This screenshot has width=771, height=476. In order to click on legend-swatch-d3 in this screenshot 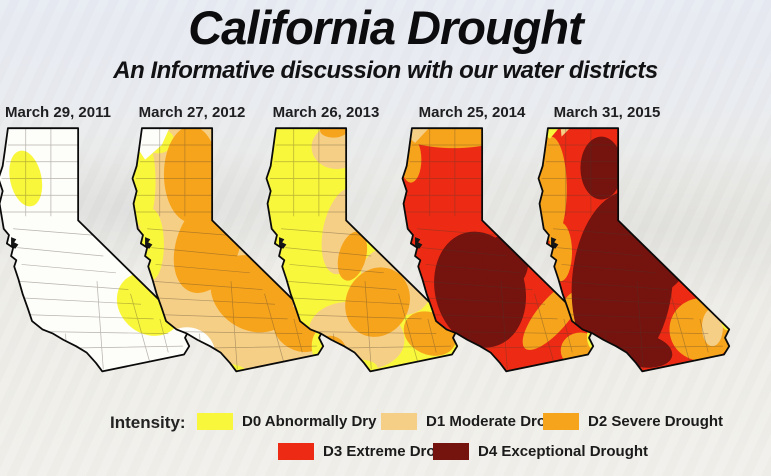, I will do `click(296, 451)`.